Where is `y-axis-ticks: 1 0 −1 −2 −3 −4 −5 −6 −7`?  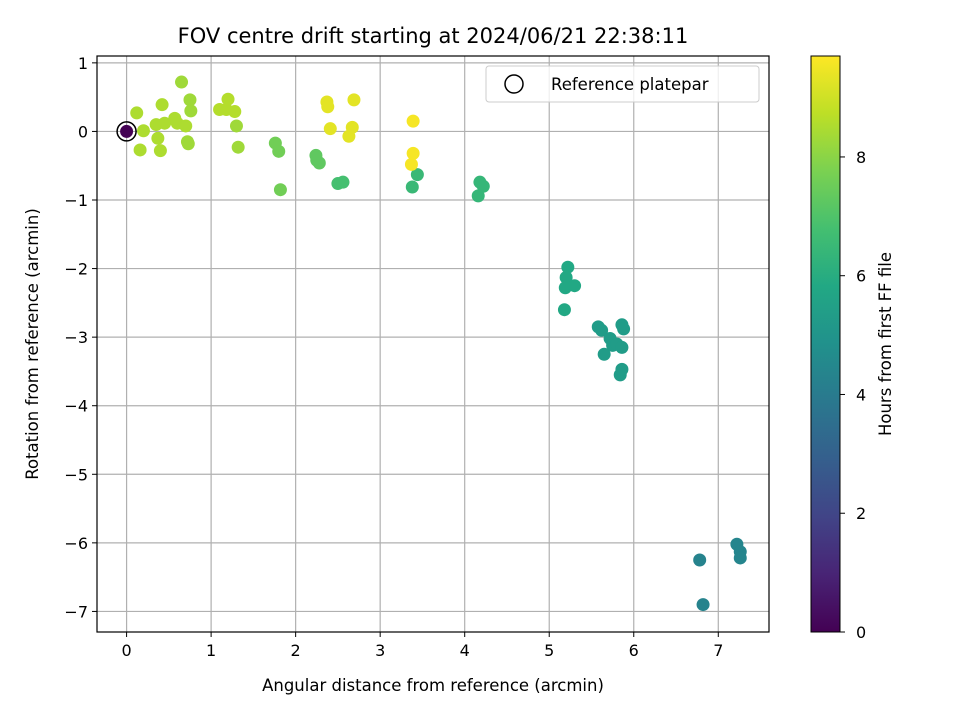 y-axis-ticks: 1 0 −1 −2 −3 −4 −5 −6 −7 is located at coordinates (80, 337).